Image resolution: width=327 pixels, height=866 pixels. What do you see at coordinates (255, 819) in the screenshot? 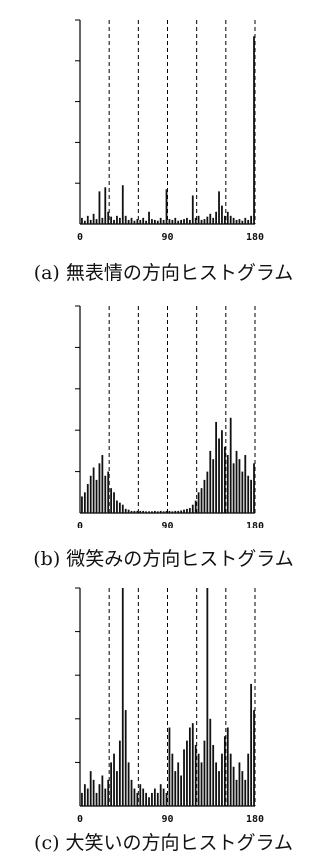
I see `x-tick-label-c: 180` at bounding box center [255, 819].